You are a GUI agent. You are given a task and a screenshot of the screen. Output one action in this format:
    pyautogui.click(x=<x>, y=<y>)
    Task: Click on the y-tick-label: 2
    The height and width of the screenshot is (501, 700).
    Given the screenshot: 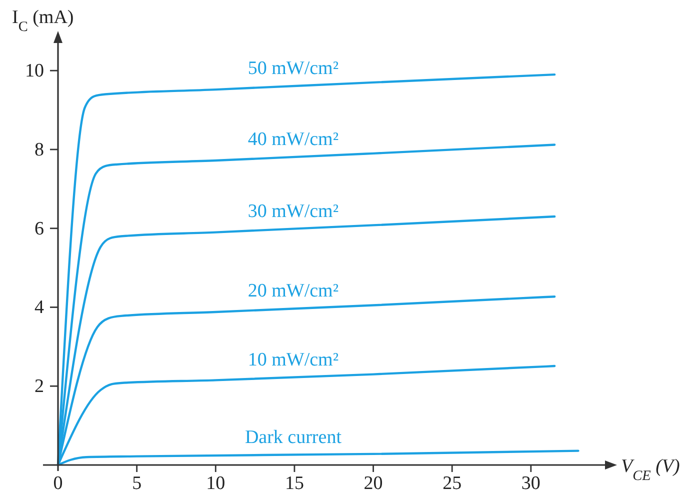 What is the action you would take?
    pyautogui.click(x=39, y=387)
    